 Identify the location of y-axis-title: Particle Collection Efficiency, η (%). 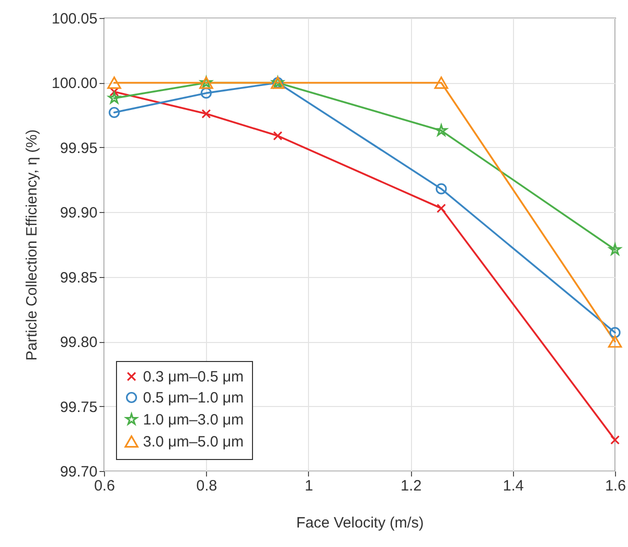
(32, 245).